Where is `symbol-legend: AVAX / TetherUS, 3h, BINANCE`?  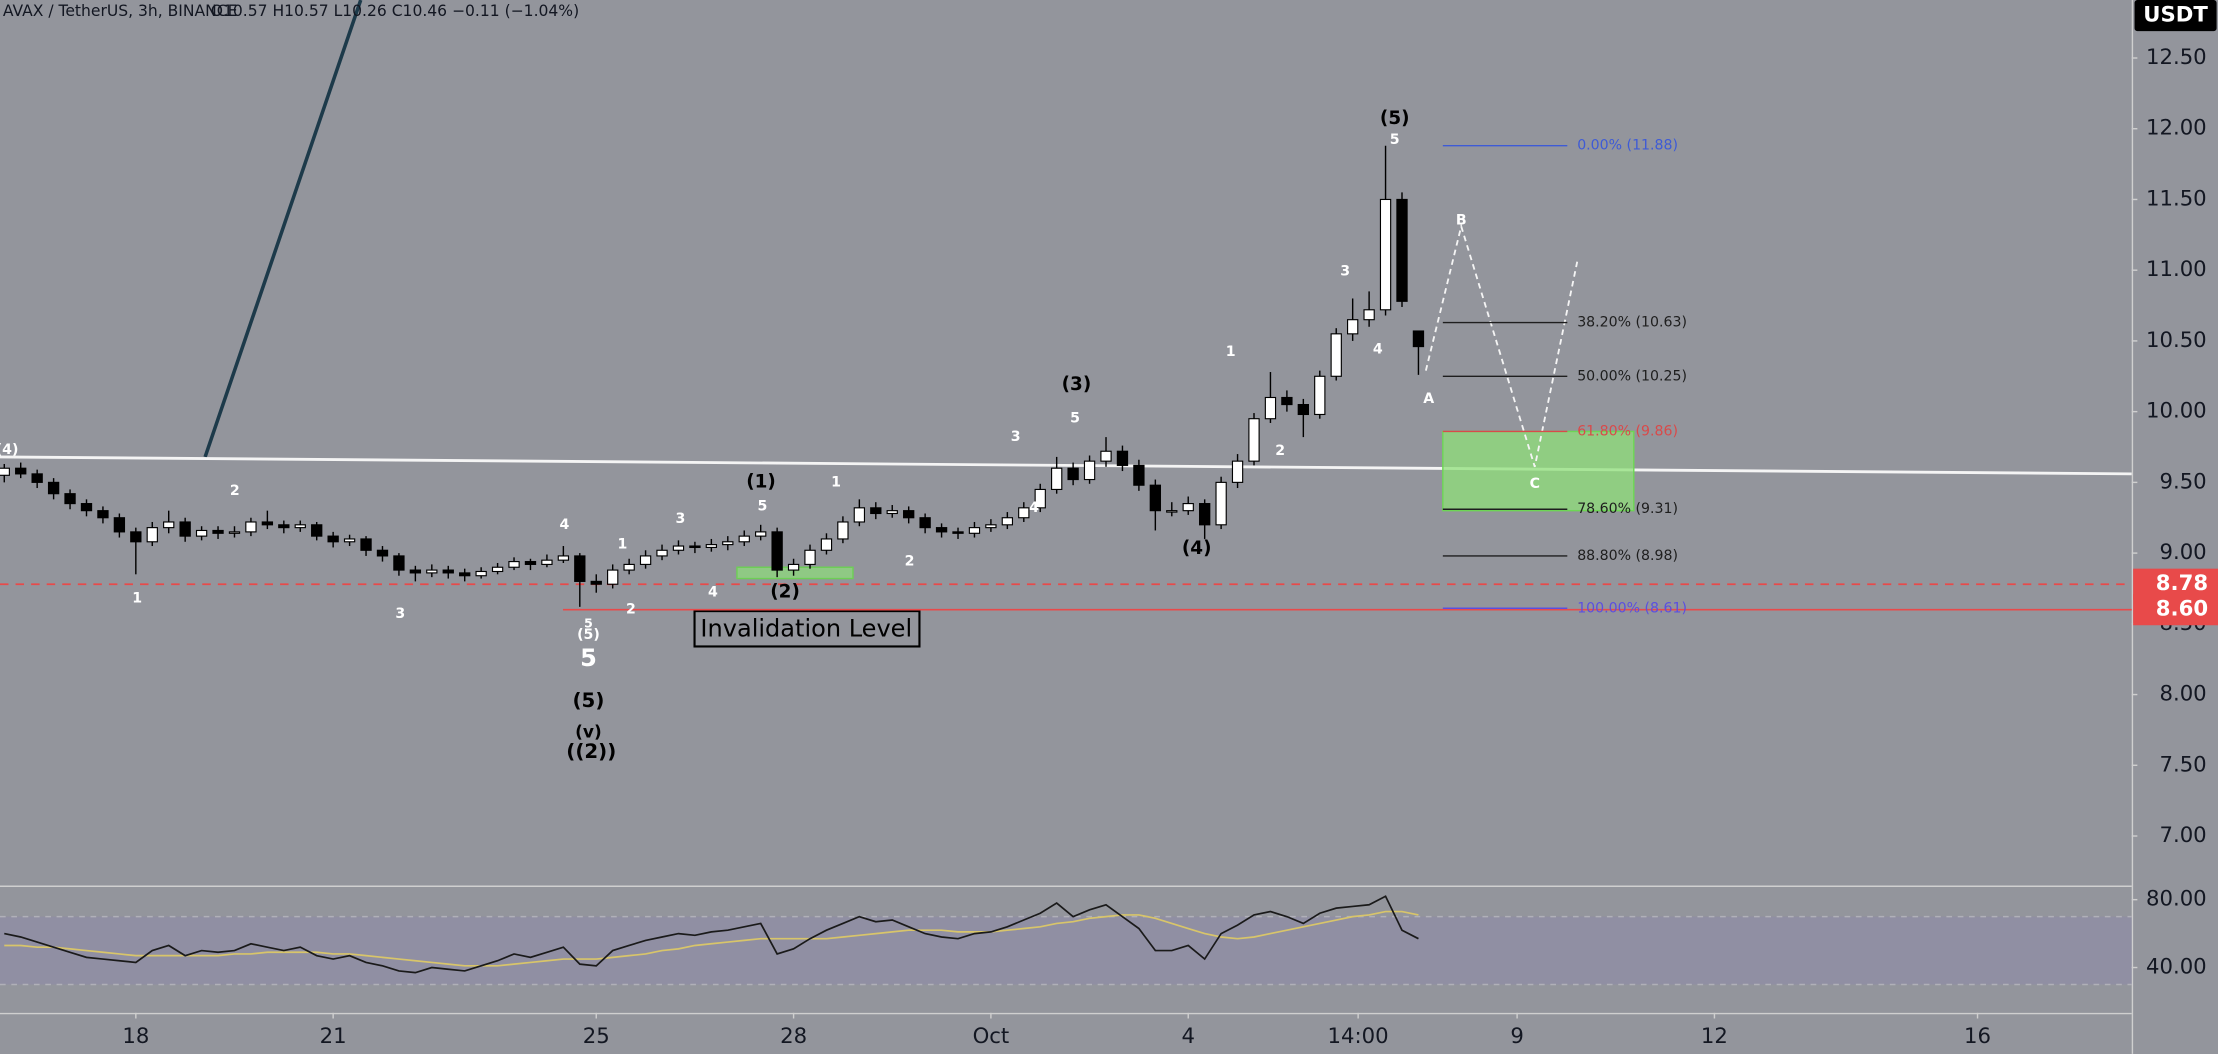 symbol-legend: AVAX / TetherUS, 3h, BINANCE is located at coordinates (120, 11).